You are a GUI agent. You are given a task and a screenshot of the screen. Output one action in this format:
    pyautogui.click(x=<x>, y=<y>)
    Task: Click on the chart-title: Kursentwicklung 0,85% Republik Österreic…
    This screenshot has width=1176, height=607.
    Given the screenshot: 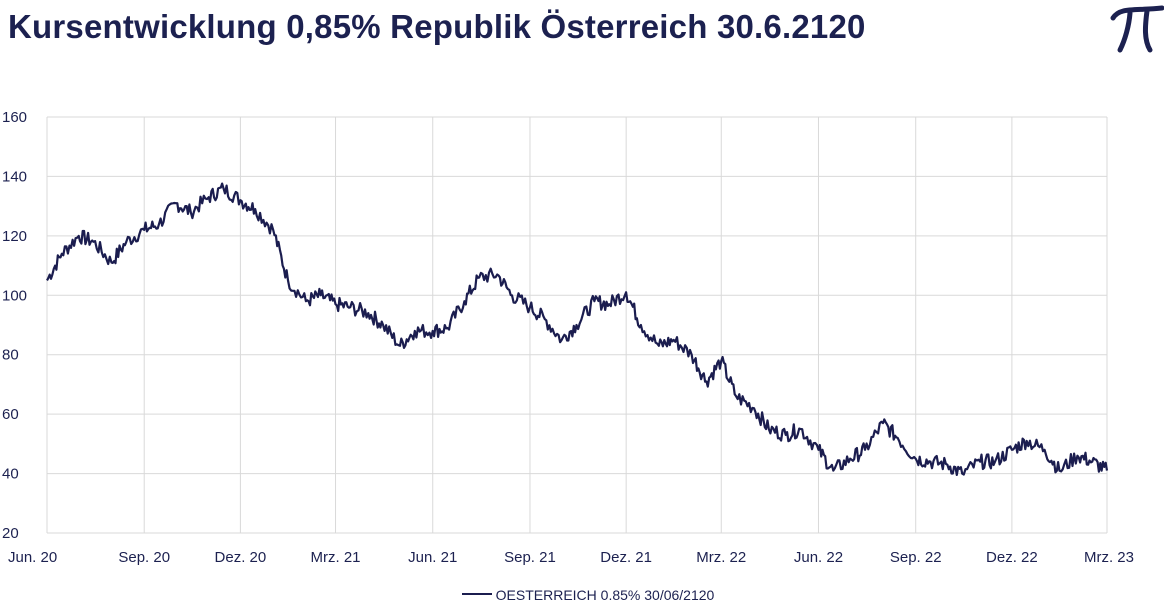 What is the action you would take?
    pyautogui.click(x=437, y=26)
    